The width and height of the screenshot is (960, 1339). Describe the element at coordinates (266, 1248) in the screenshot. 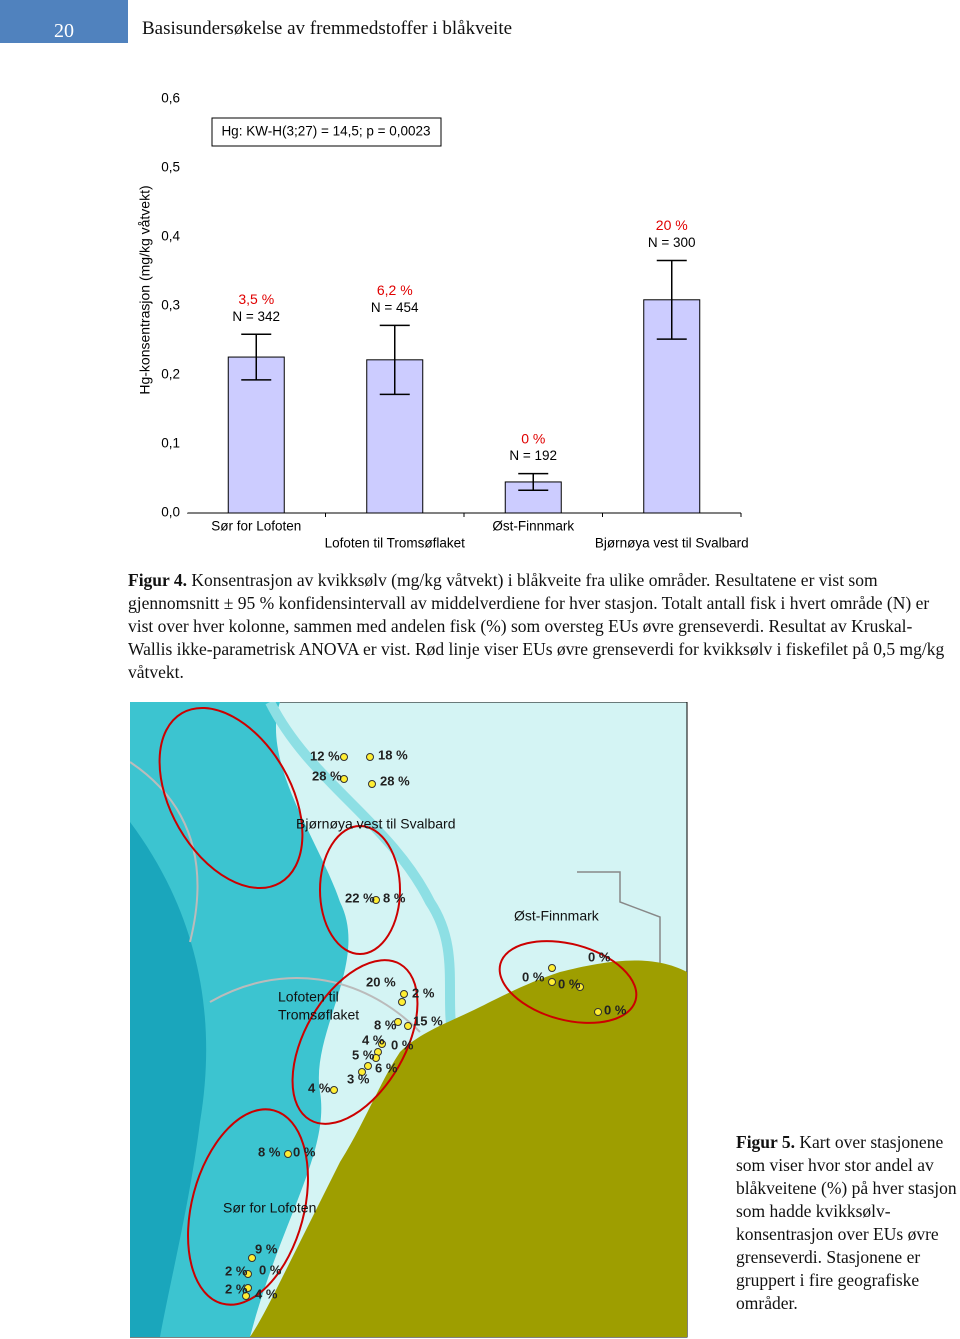

I see `station-label: 9 %` at that location.